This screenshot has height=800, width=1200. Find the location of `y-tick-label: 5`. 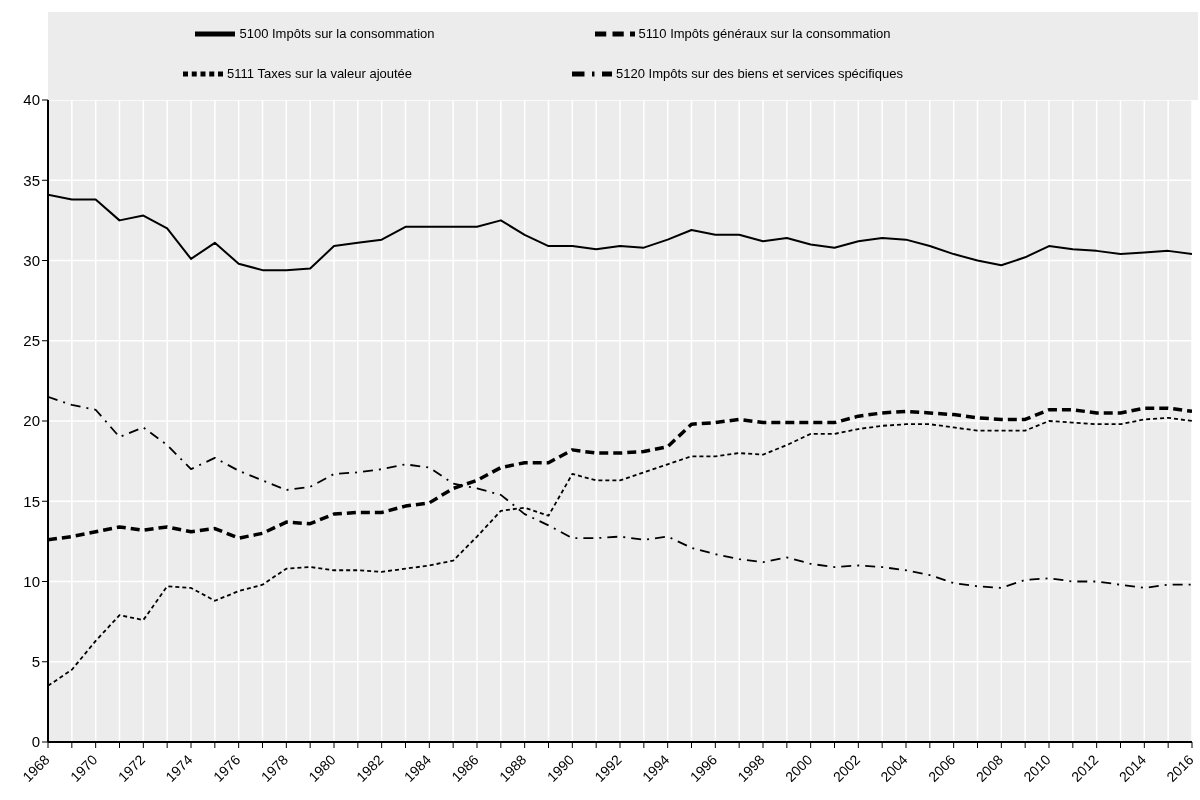

y-tick-label: 5 is located at coordinates (35, 662).